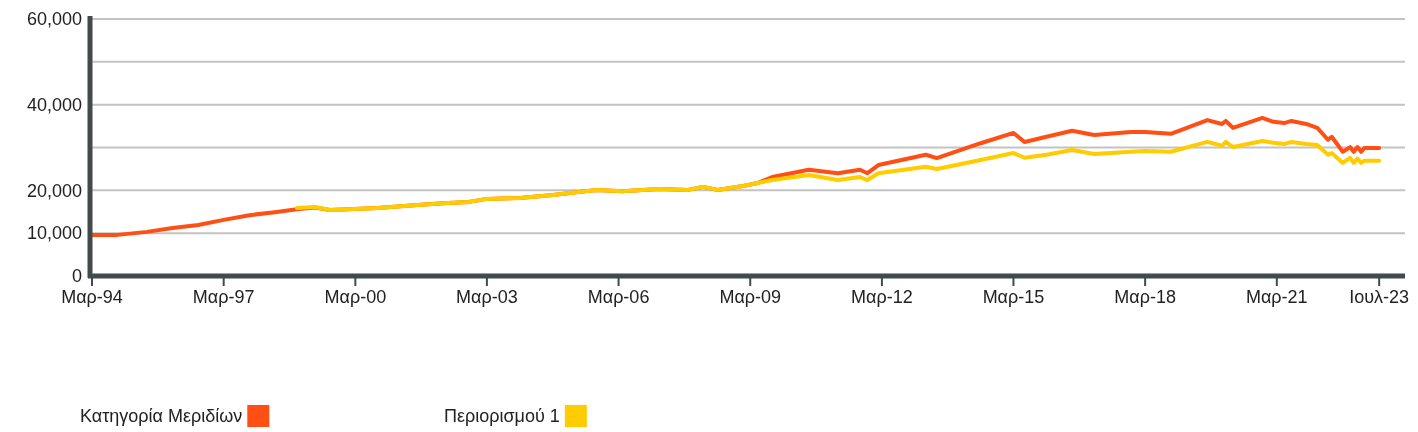 The image size is (1418, 432). Describe the element at coordinates (223, 297) in the screenshot. I see `x-tick-label: Μαρ-97` at that location.